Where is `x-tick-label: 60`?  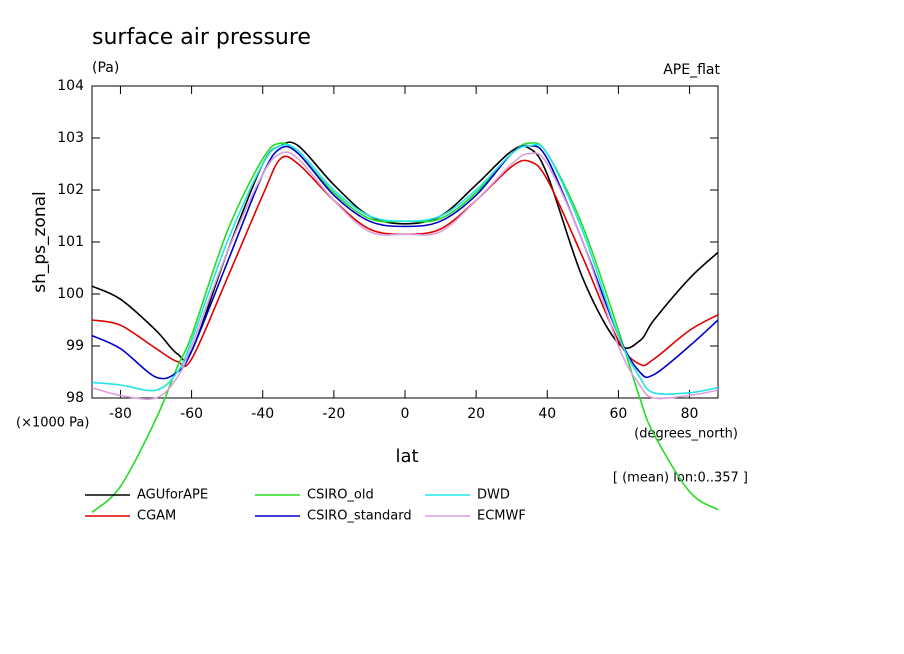
x-tick-label: 60 is located at coordinates (618, 414).